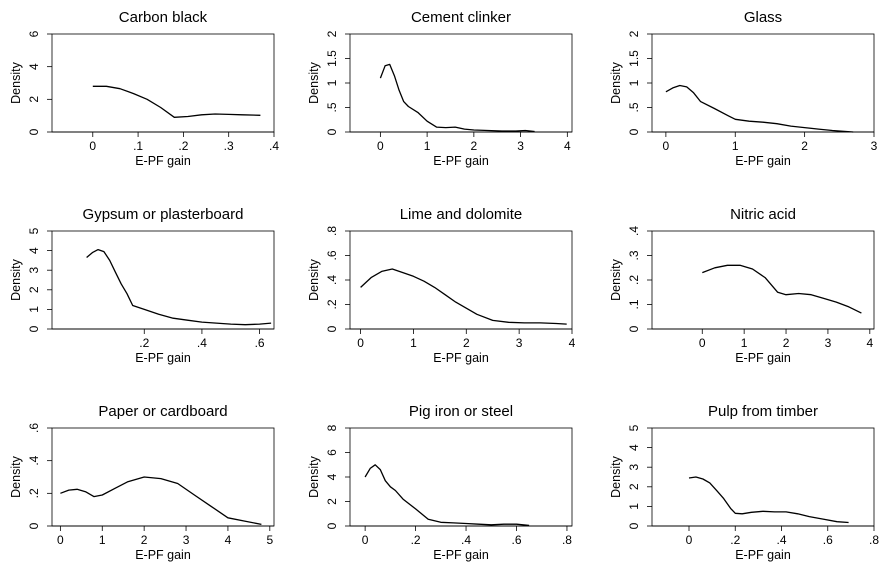  Describe the element at coordinates (763, 17) in the screenshot. I see `chart-title: Glass` at that location.